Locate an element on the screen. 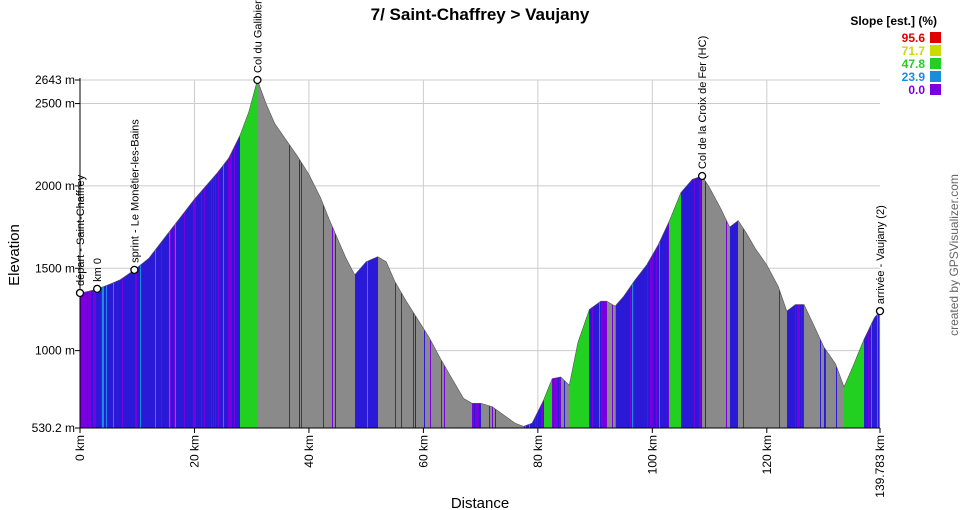 This screenshot has height=510, width=960. y-tick-label: 1500 m is located at coordinates (55, 268).